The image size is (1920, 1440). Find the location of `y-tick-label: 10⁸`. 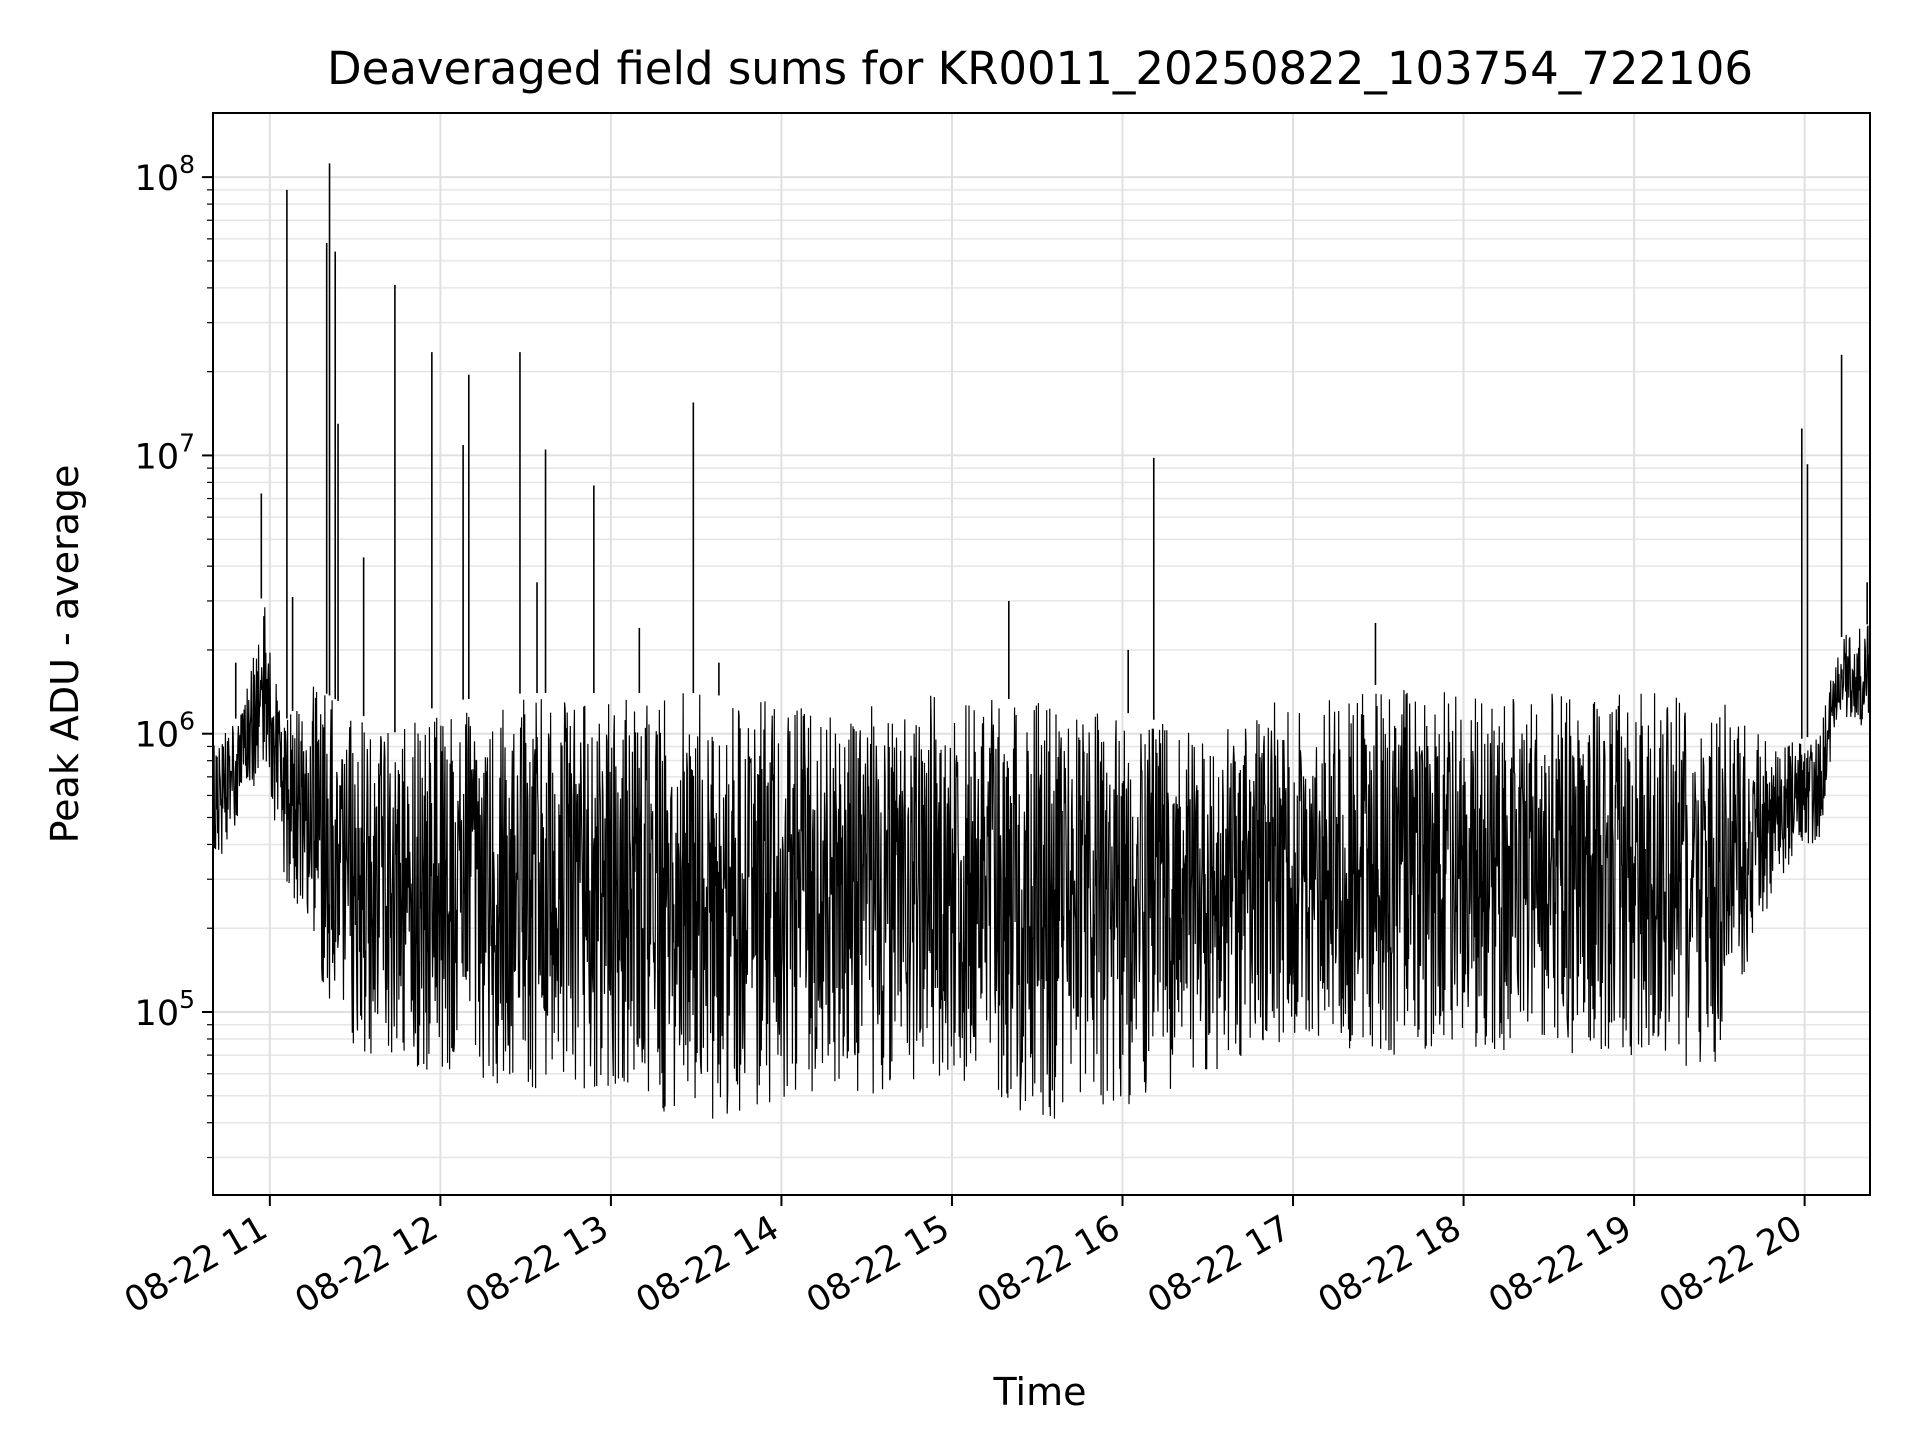

y-tick-label: 10⁸ is located at coordinates (165, 174).